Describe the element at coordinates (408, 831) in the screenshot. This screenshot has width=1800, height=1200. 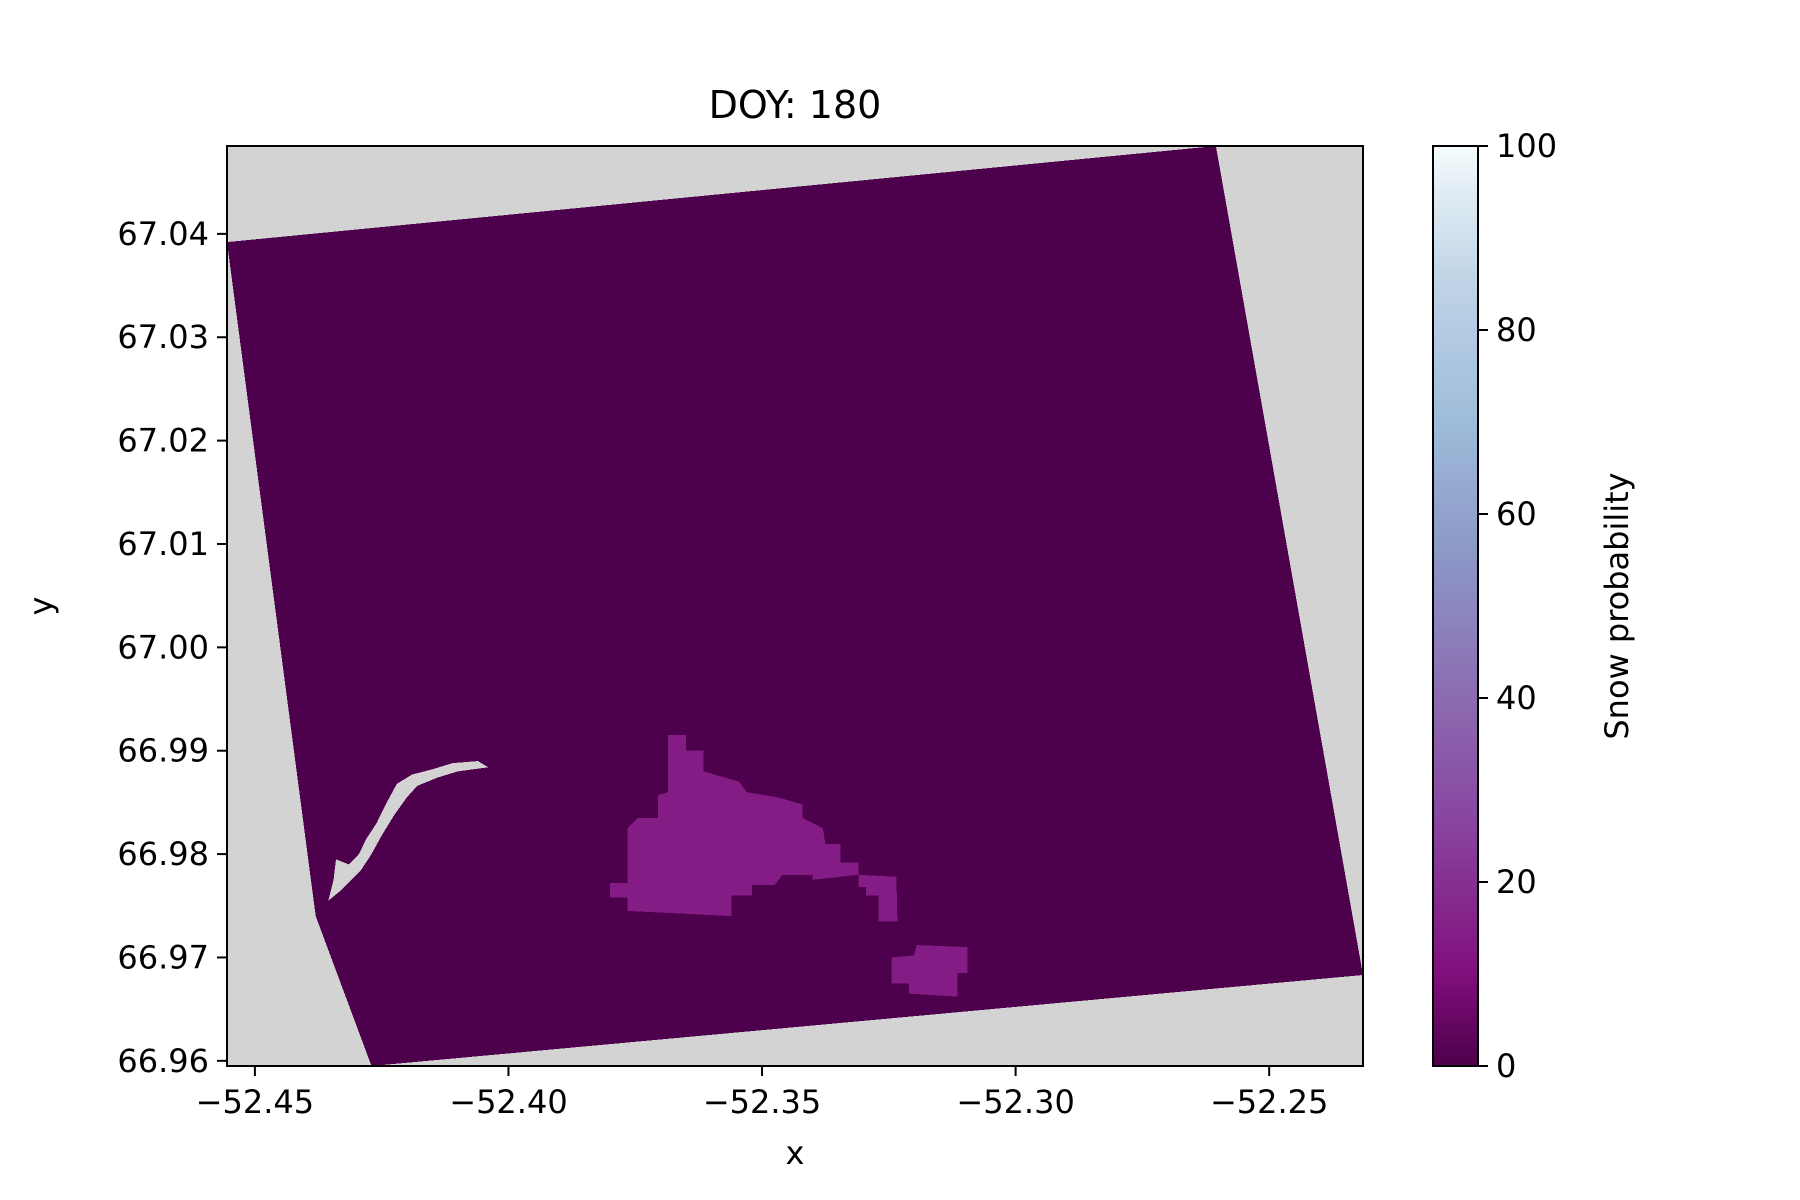
I see `nodata-coastline` at that location.